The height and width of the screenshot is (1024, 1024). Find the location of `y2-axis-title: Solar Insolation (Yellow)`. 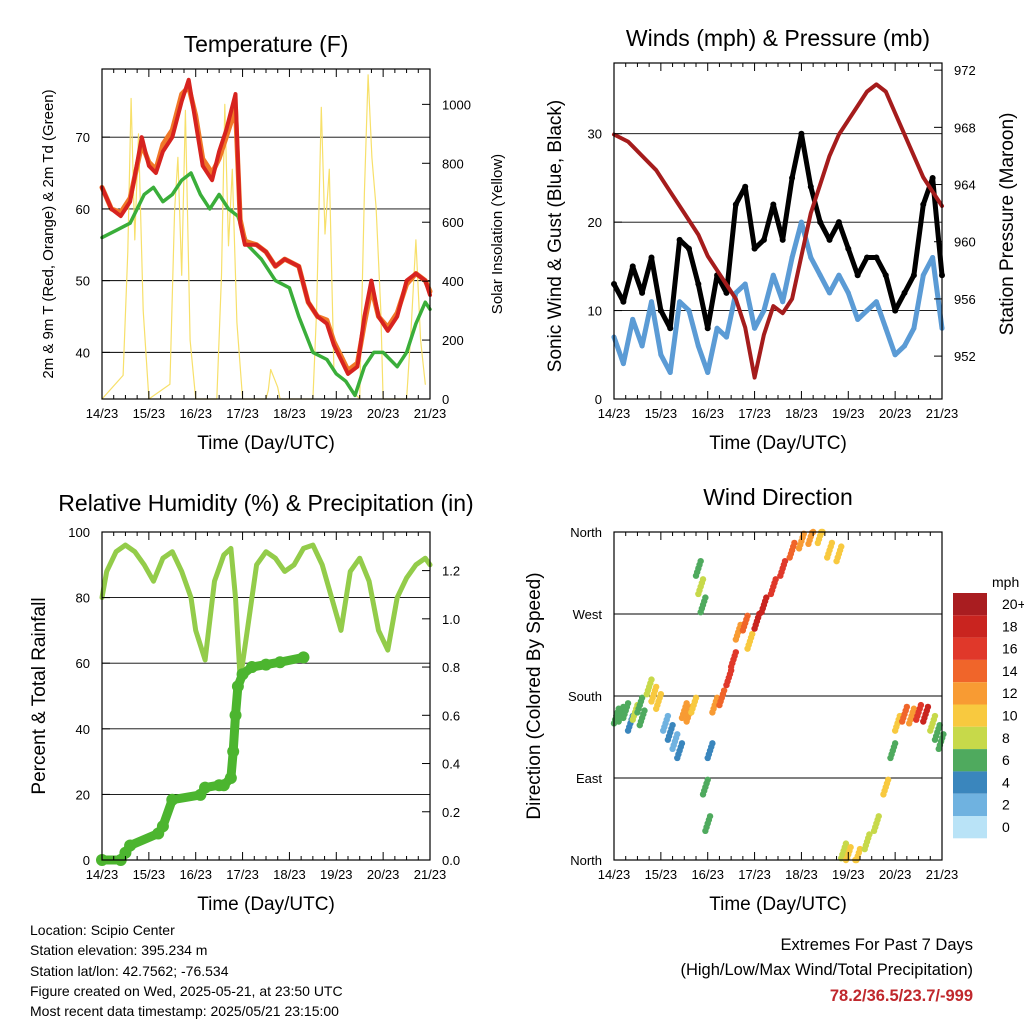

y2-axis-title: Solar Insolation (Yellow) is located at coordinates (497, 234).